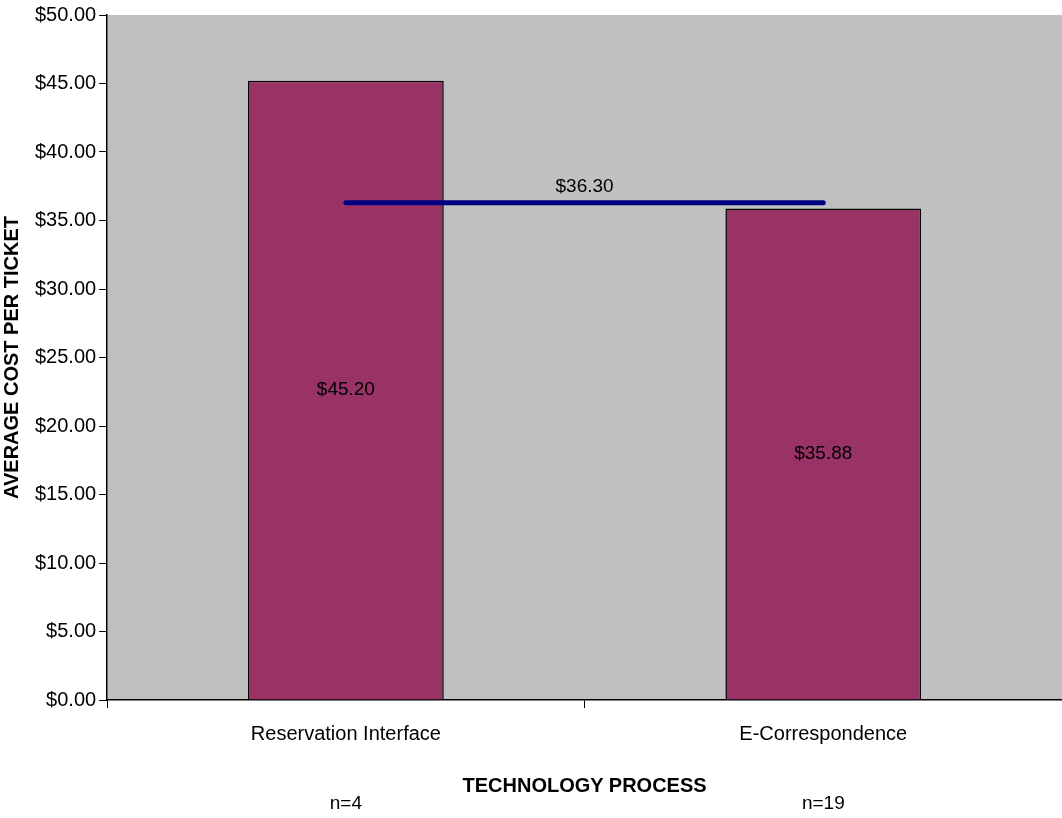 Image resolution: width=1062 pixels, height=818 pixels. Describe the element at coordinates (11, 357) in the screenshot. I see `y-axis-title: AVERAGE COST PER TICKET` at that location.